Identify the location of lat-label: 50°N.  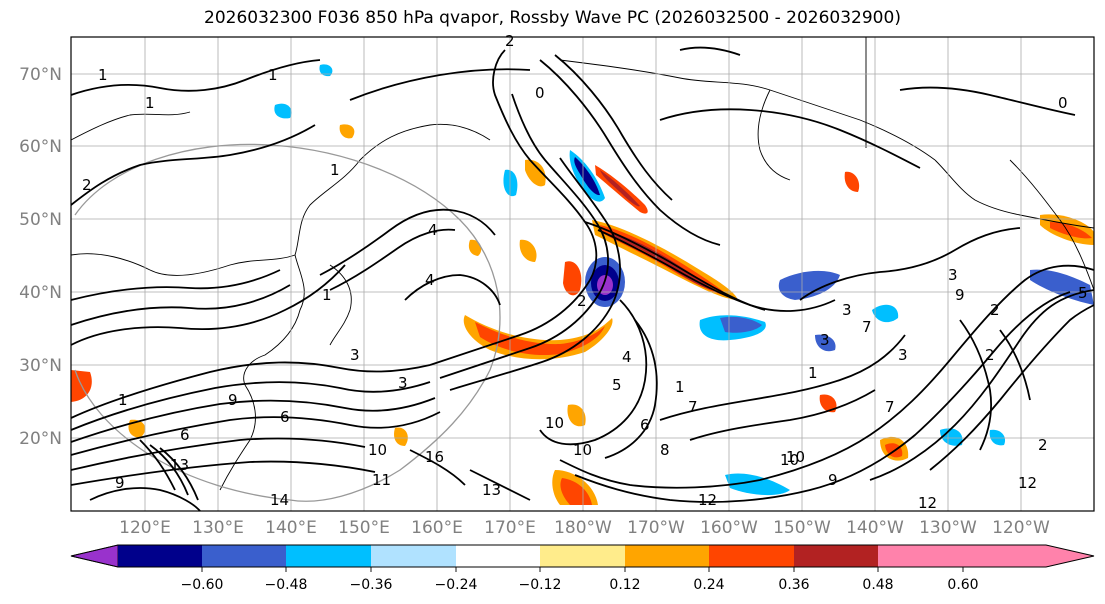
(40, 220).